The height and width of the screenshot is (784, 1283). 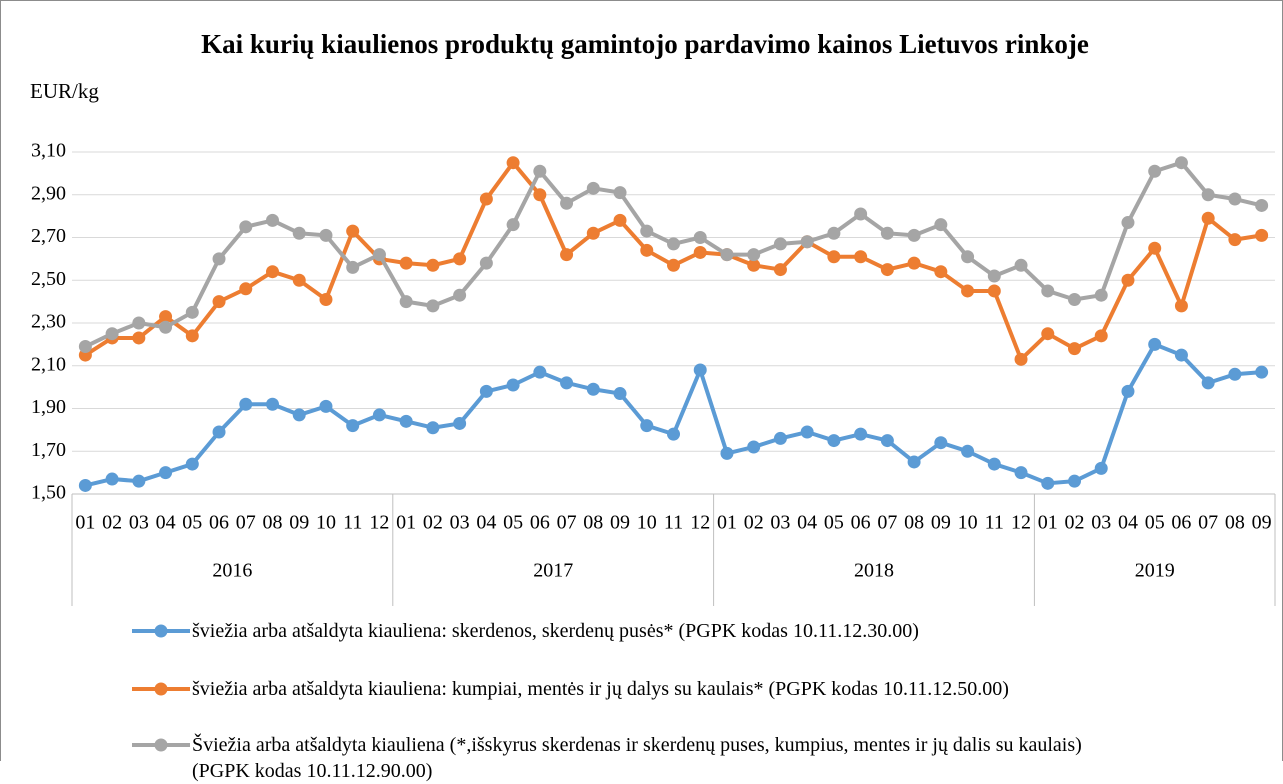 What do you see at coordinates (1181, 523) in the screenshot?
I see `x-tick-label: 06` at bounding box center [1181, 523].